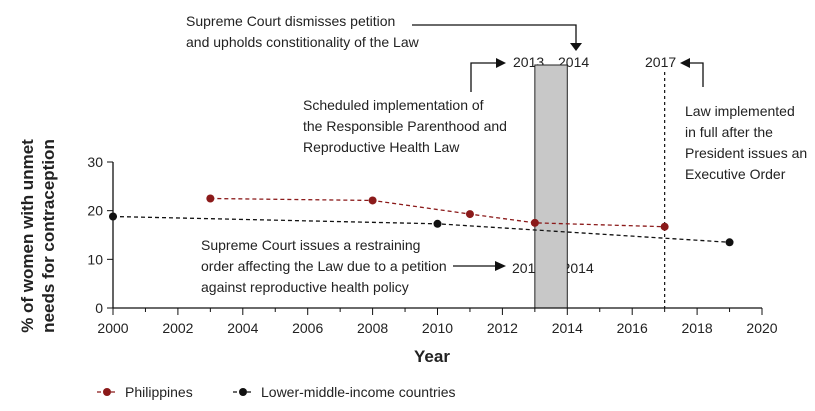 The width and height of the screenshot is (815, 411). I want to click on arrow-2017, so click(696, 74).